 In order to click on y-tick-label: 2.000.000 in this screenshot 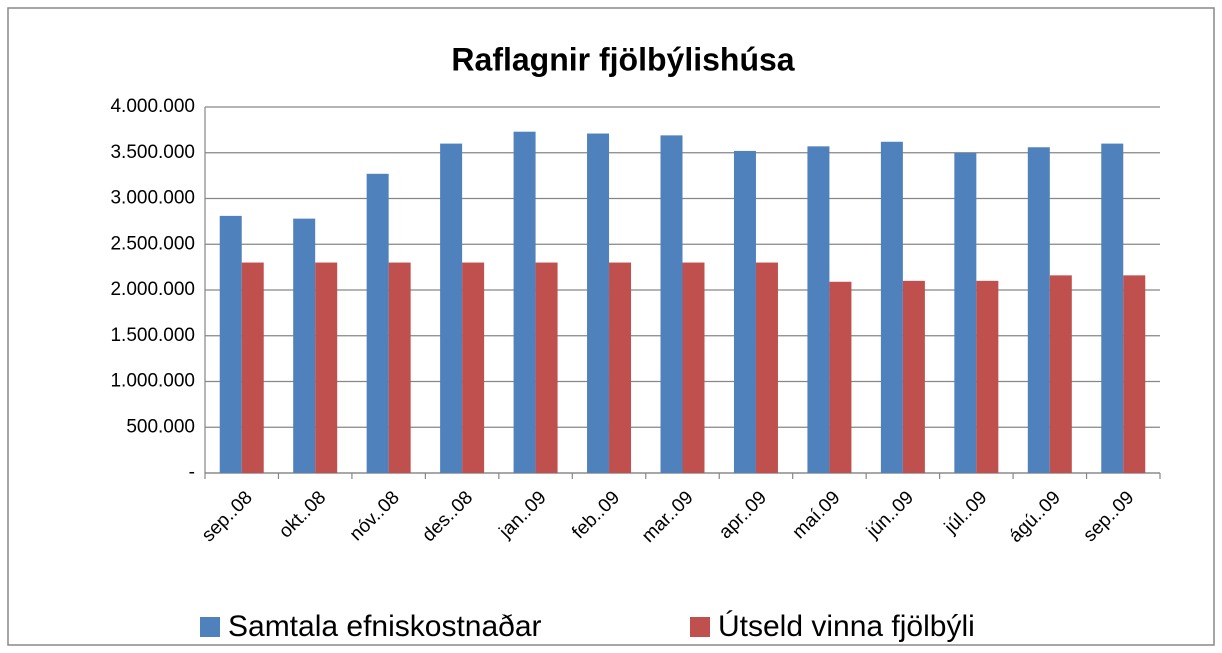, I will do `click(152, 289)`.